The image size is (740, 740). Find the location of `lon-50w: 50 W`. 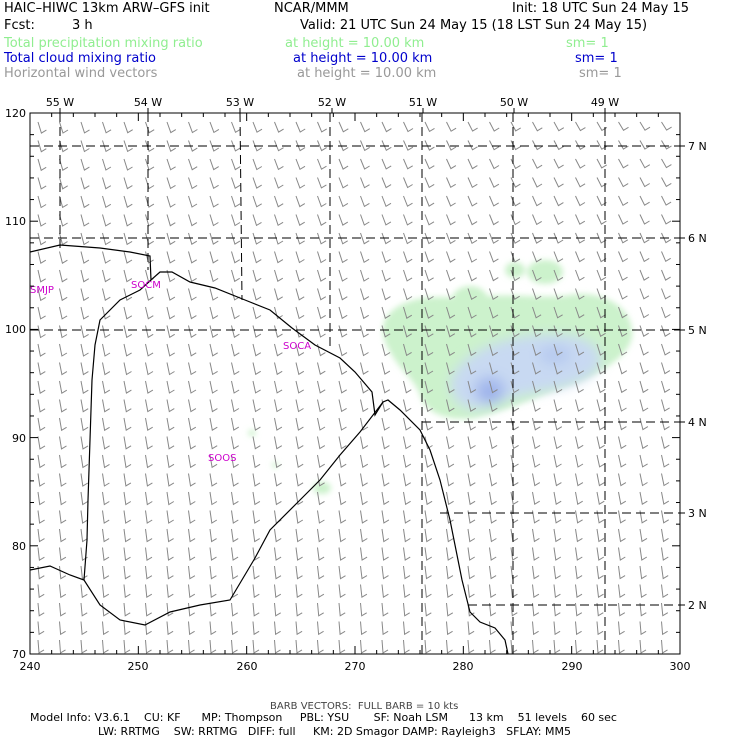

lon-50w: 50 W is located at coordinates (514, 102).